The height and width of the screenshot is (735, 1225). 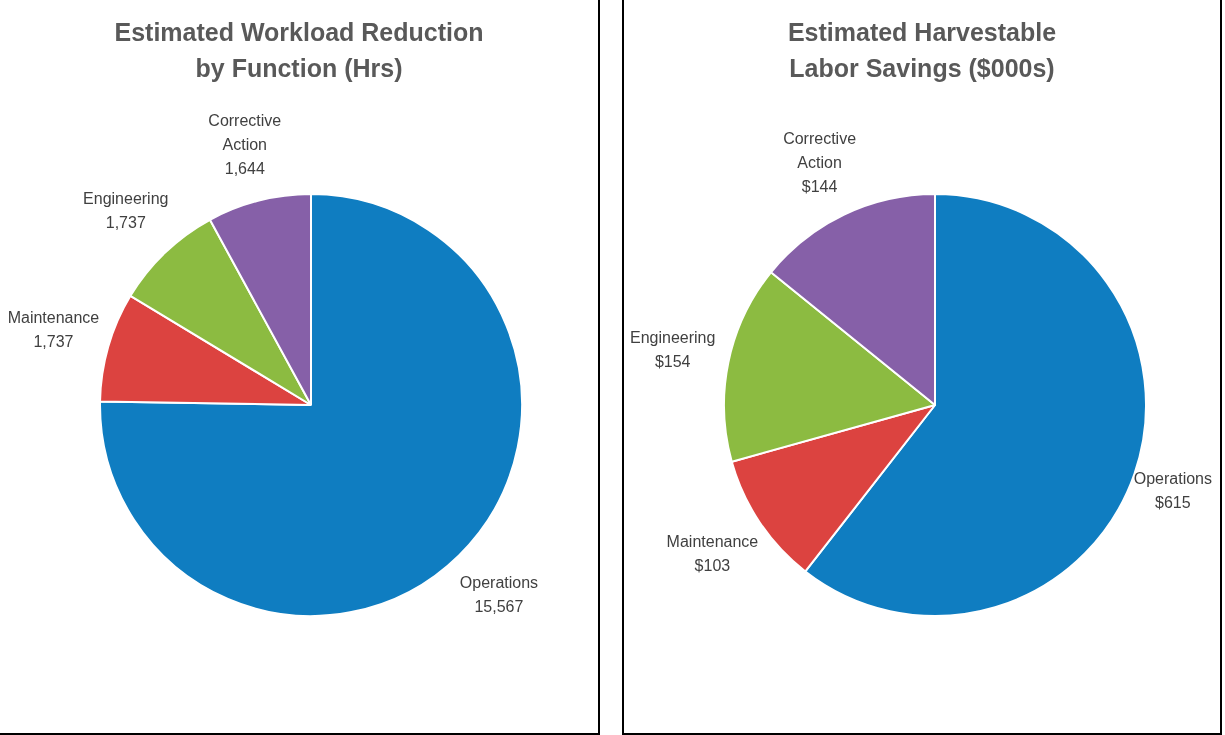 I want to click on data-label: $154, so click(x=672, y=362).